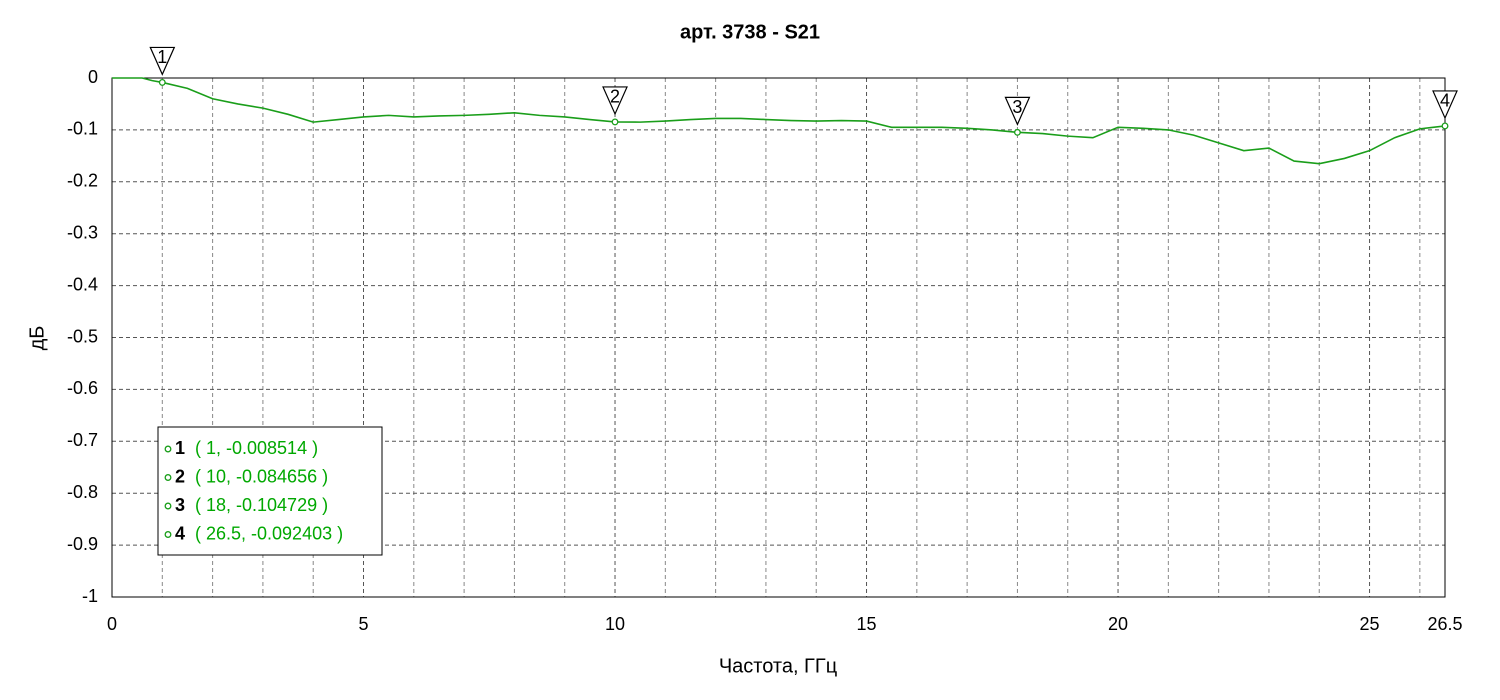  Describe the element at coordinates (90, 596) in the screenshot. I see `y-tick-label: -1` at that location.